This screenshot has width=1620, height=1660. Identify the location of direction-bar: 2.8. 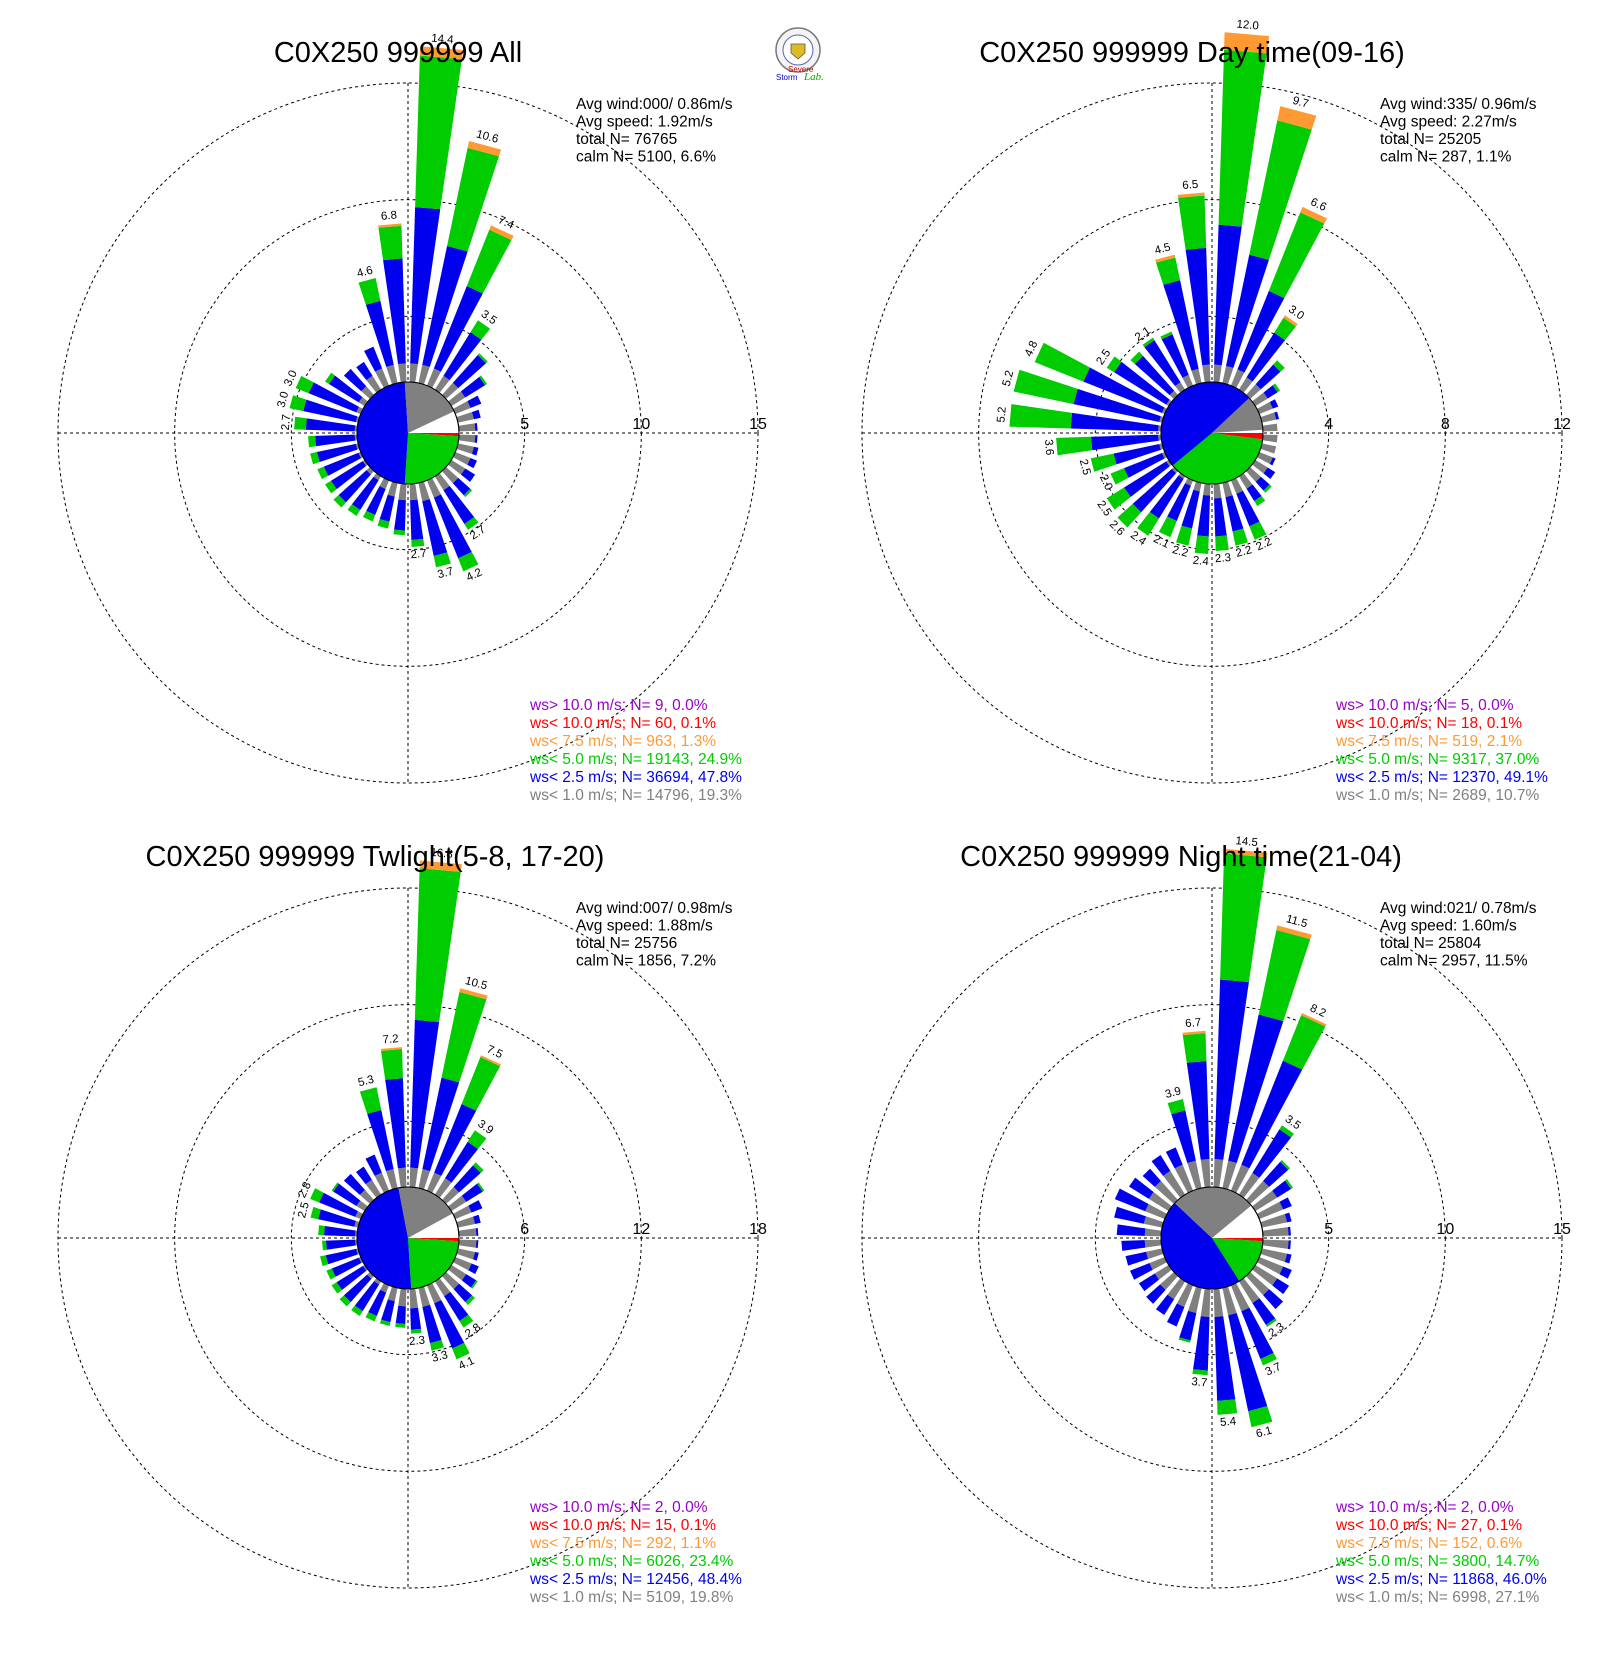
(458, 1309).